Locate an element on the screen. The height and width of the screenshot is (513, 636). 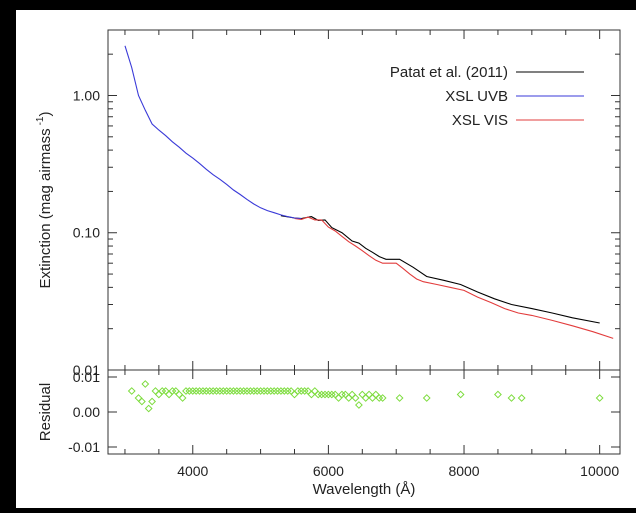
y-axis-title: Extinction (mag airmass-1) is located at coordinates (44, 200).